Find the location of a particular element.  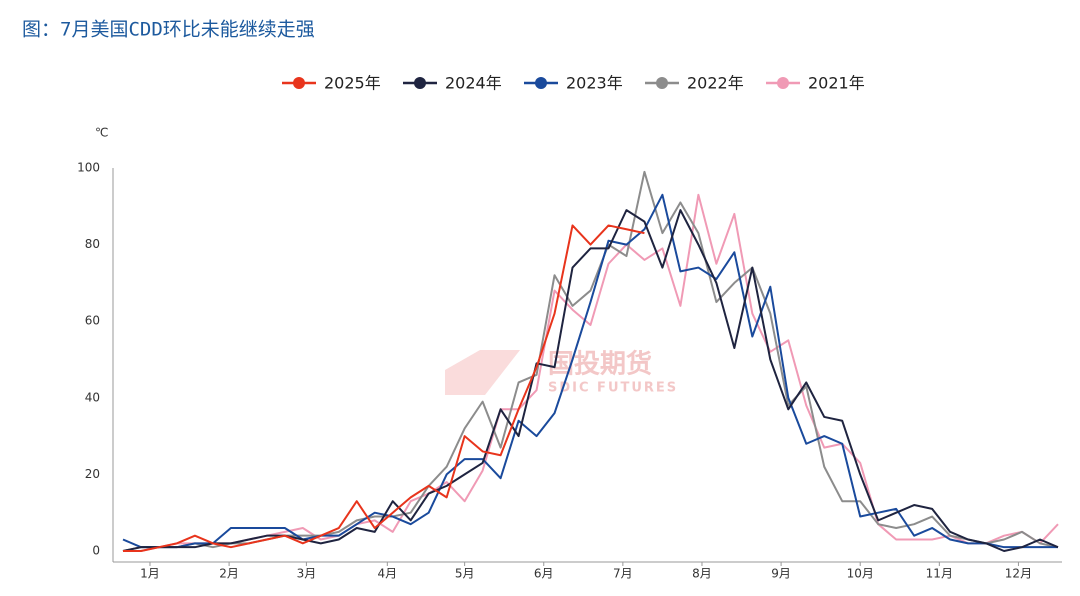

x-tick-label: 4月 is located at coordinates (387, 574).